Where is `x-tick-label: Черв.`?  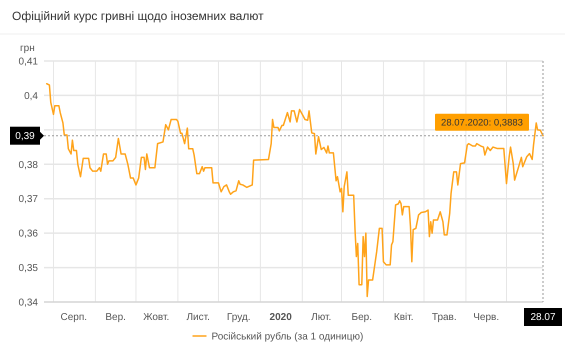 x-tick-label: Черв. is located at coordinates (486, 317).